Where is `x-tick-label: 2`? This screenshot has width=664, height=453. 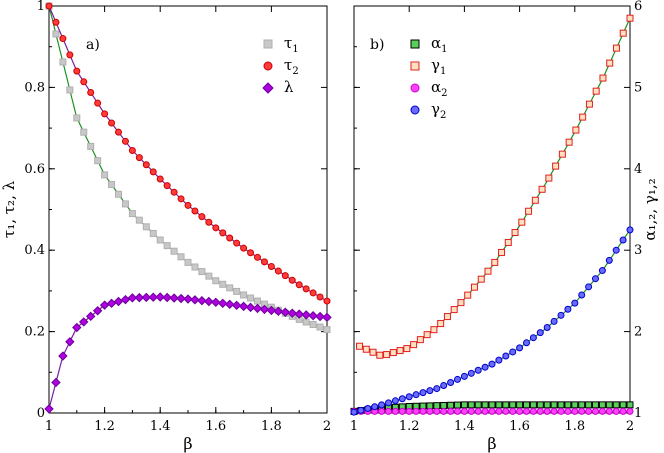 x-tick-label: 2 is located at coordinates (327, 426).